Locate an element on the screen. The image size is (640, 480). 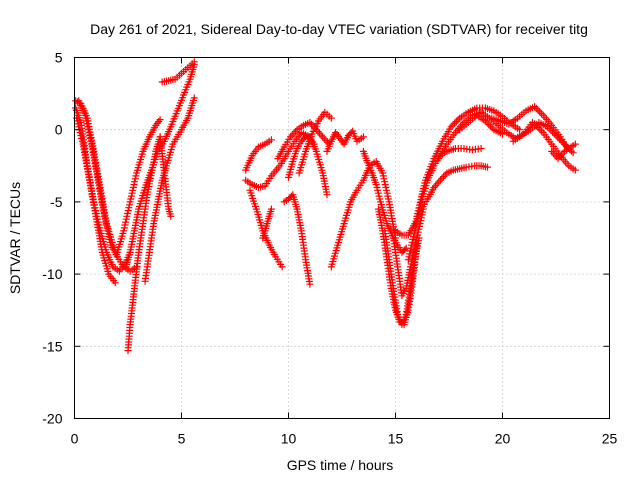
series-s32 is located at coordinates (555, 147).